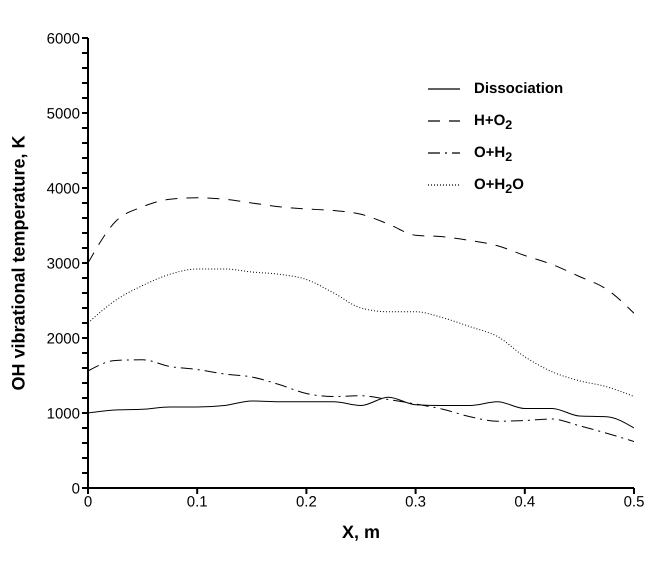 This screenshot has height=565, width=652. I want to click on legend-label: Dissociation, so click(519, 88).